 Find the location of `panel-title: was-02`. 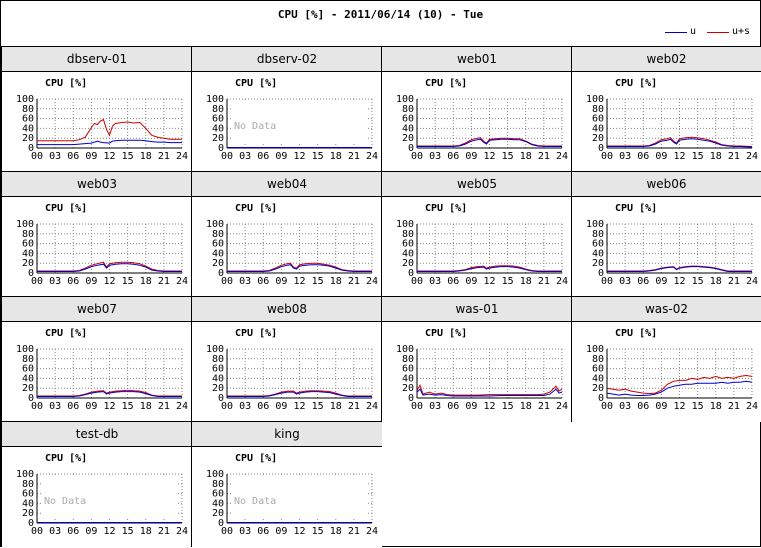

panel-title: was-02 is located at coordinates (666, 309).